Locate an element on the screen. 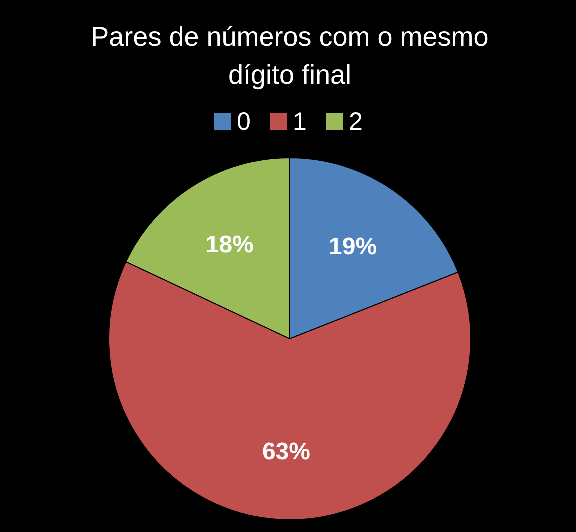  legend-label: 0 is located at coordinates (244, 122).